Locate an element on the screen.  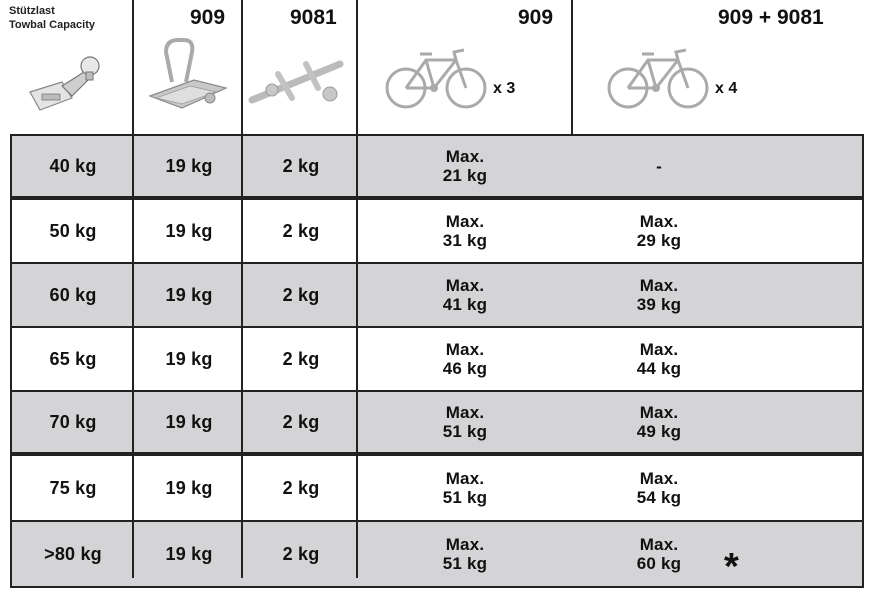
max-load-4-bikes-cell: Max. 60 kg is located at coordinates (659, 554).